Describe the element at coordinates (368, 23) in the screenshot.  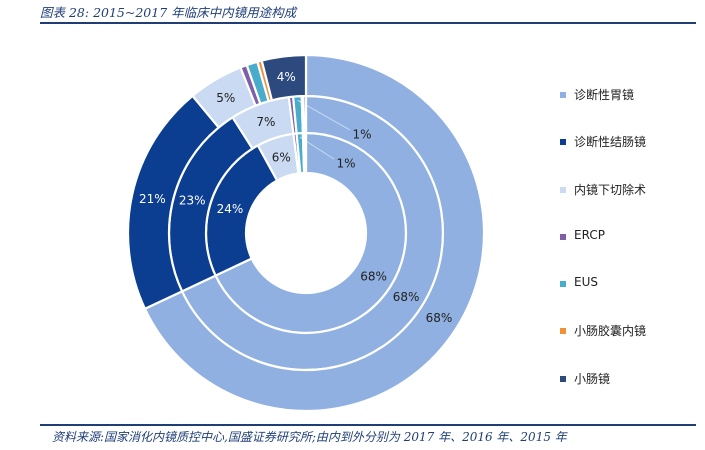
I see `title-rule` at that location.